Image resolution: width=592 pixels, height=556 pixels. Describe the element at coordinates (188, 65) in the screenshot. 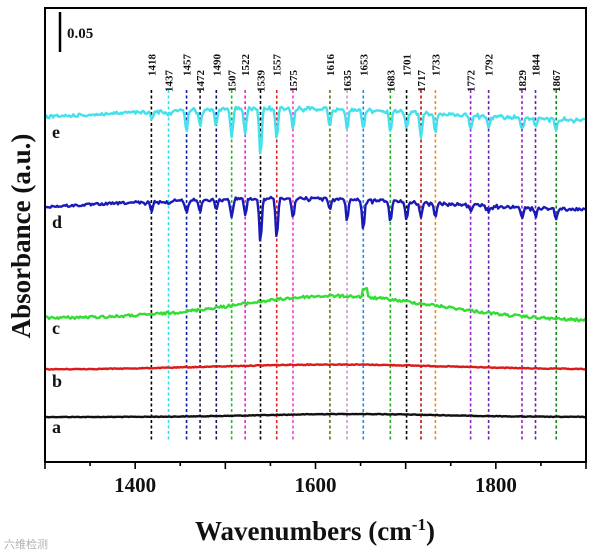

I see `peak-label-1457: 1457` at that location.